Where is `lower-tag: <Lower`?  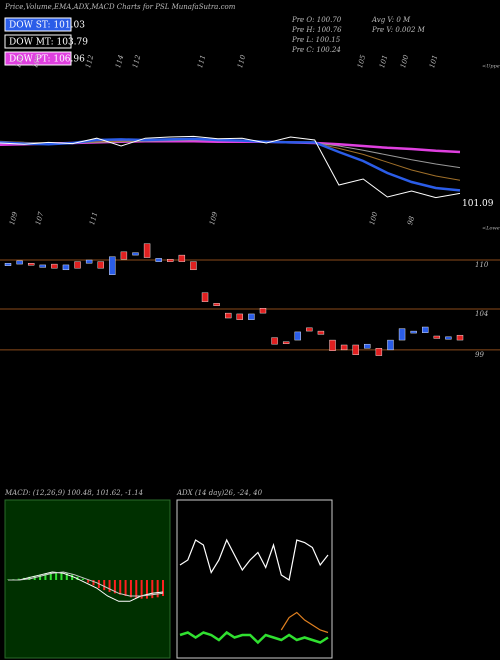
lower-tag: <Lower is located at coordinates (491, 229).